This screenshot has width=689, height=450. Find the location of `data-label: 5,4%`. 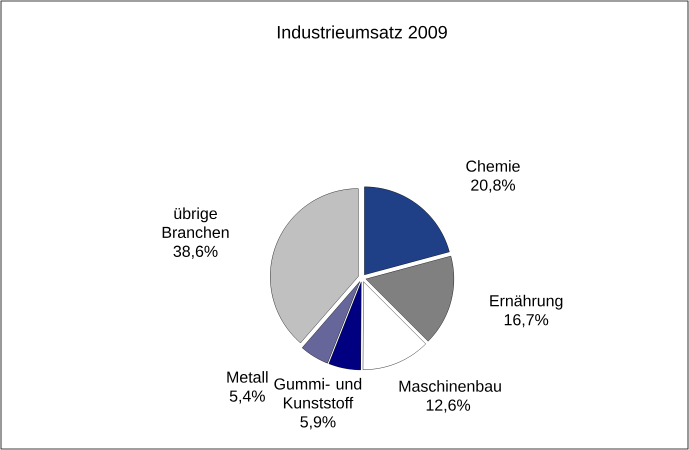

data-label: 5,4% is located at coordinates (247, 397).